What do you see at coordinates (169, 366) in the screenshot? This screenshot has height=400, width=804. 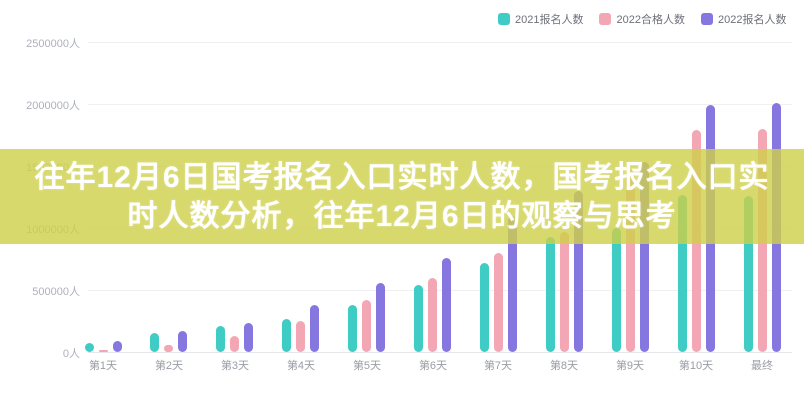 I see `x-axis-label: 第2天` at bounding box center [169, 366].